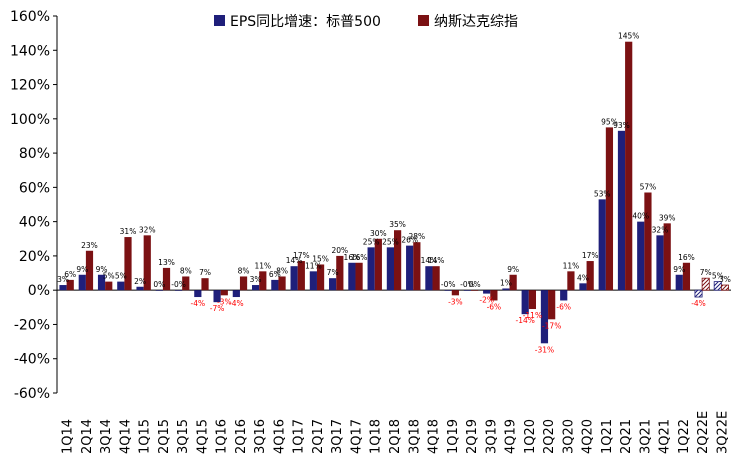  Describe the element at coordinates (395, 436) in the screenshot. I see `x-tick-label: 2Q18` at that location.